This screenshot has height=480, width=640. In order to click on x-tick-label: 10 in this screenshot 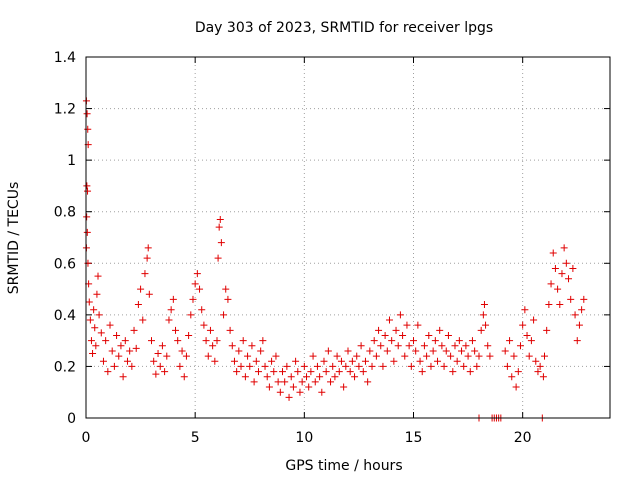, I will do `click(304, 438)`.